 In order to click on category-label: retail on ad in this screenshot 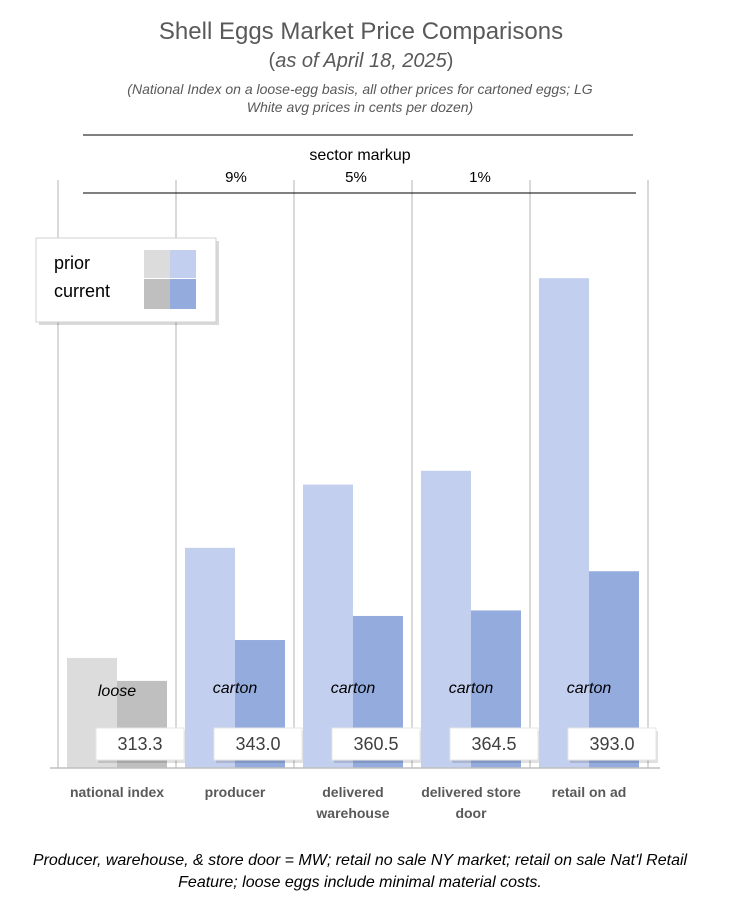, I will do `click(589, 792)`.